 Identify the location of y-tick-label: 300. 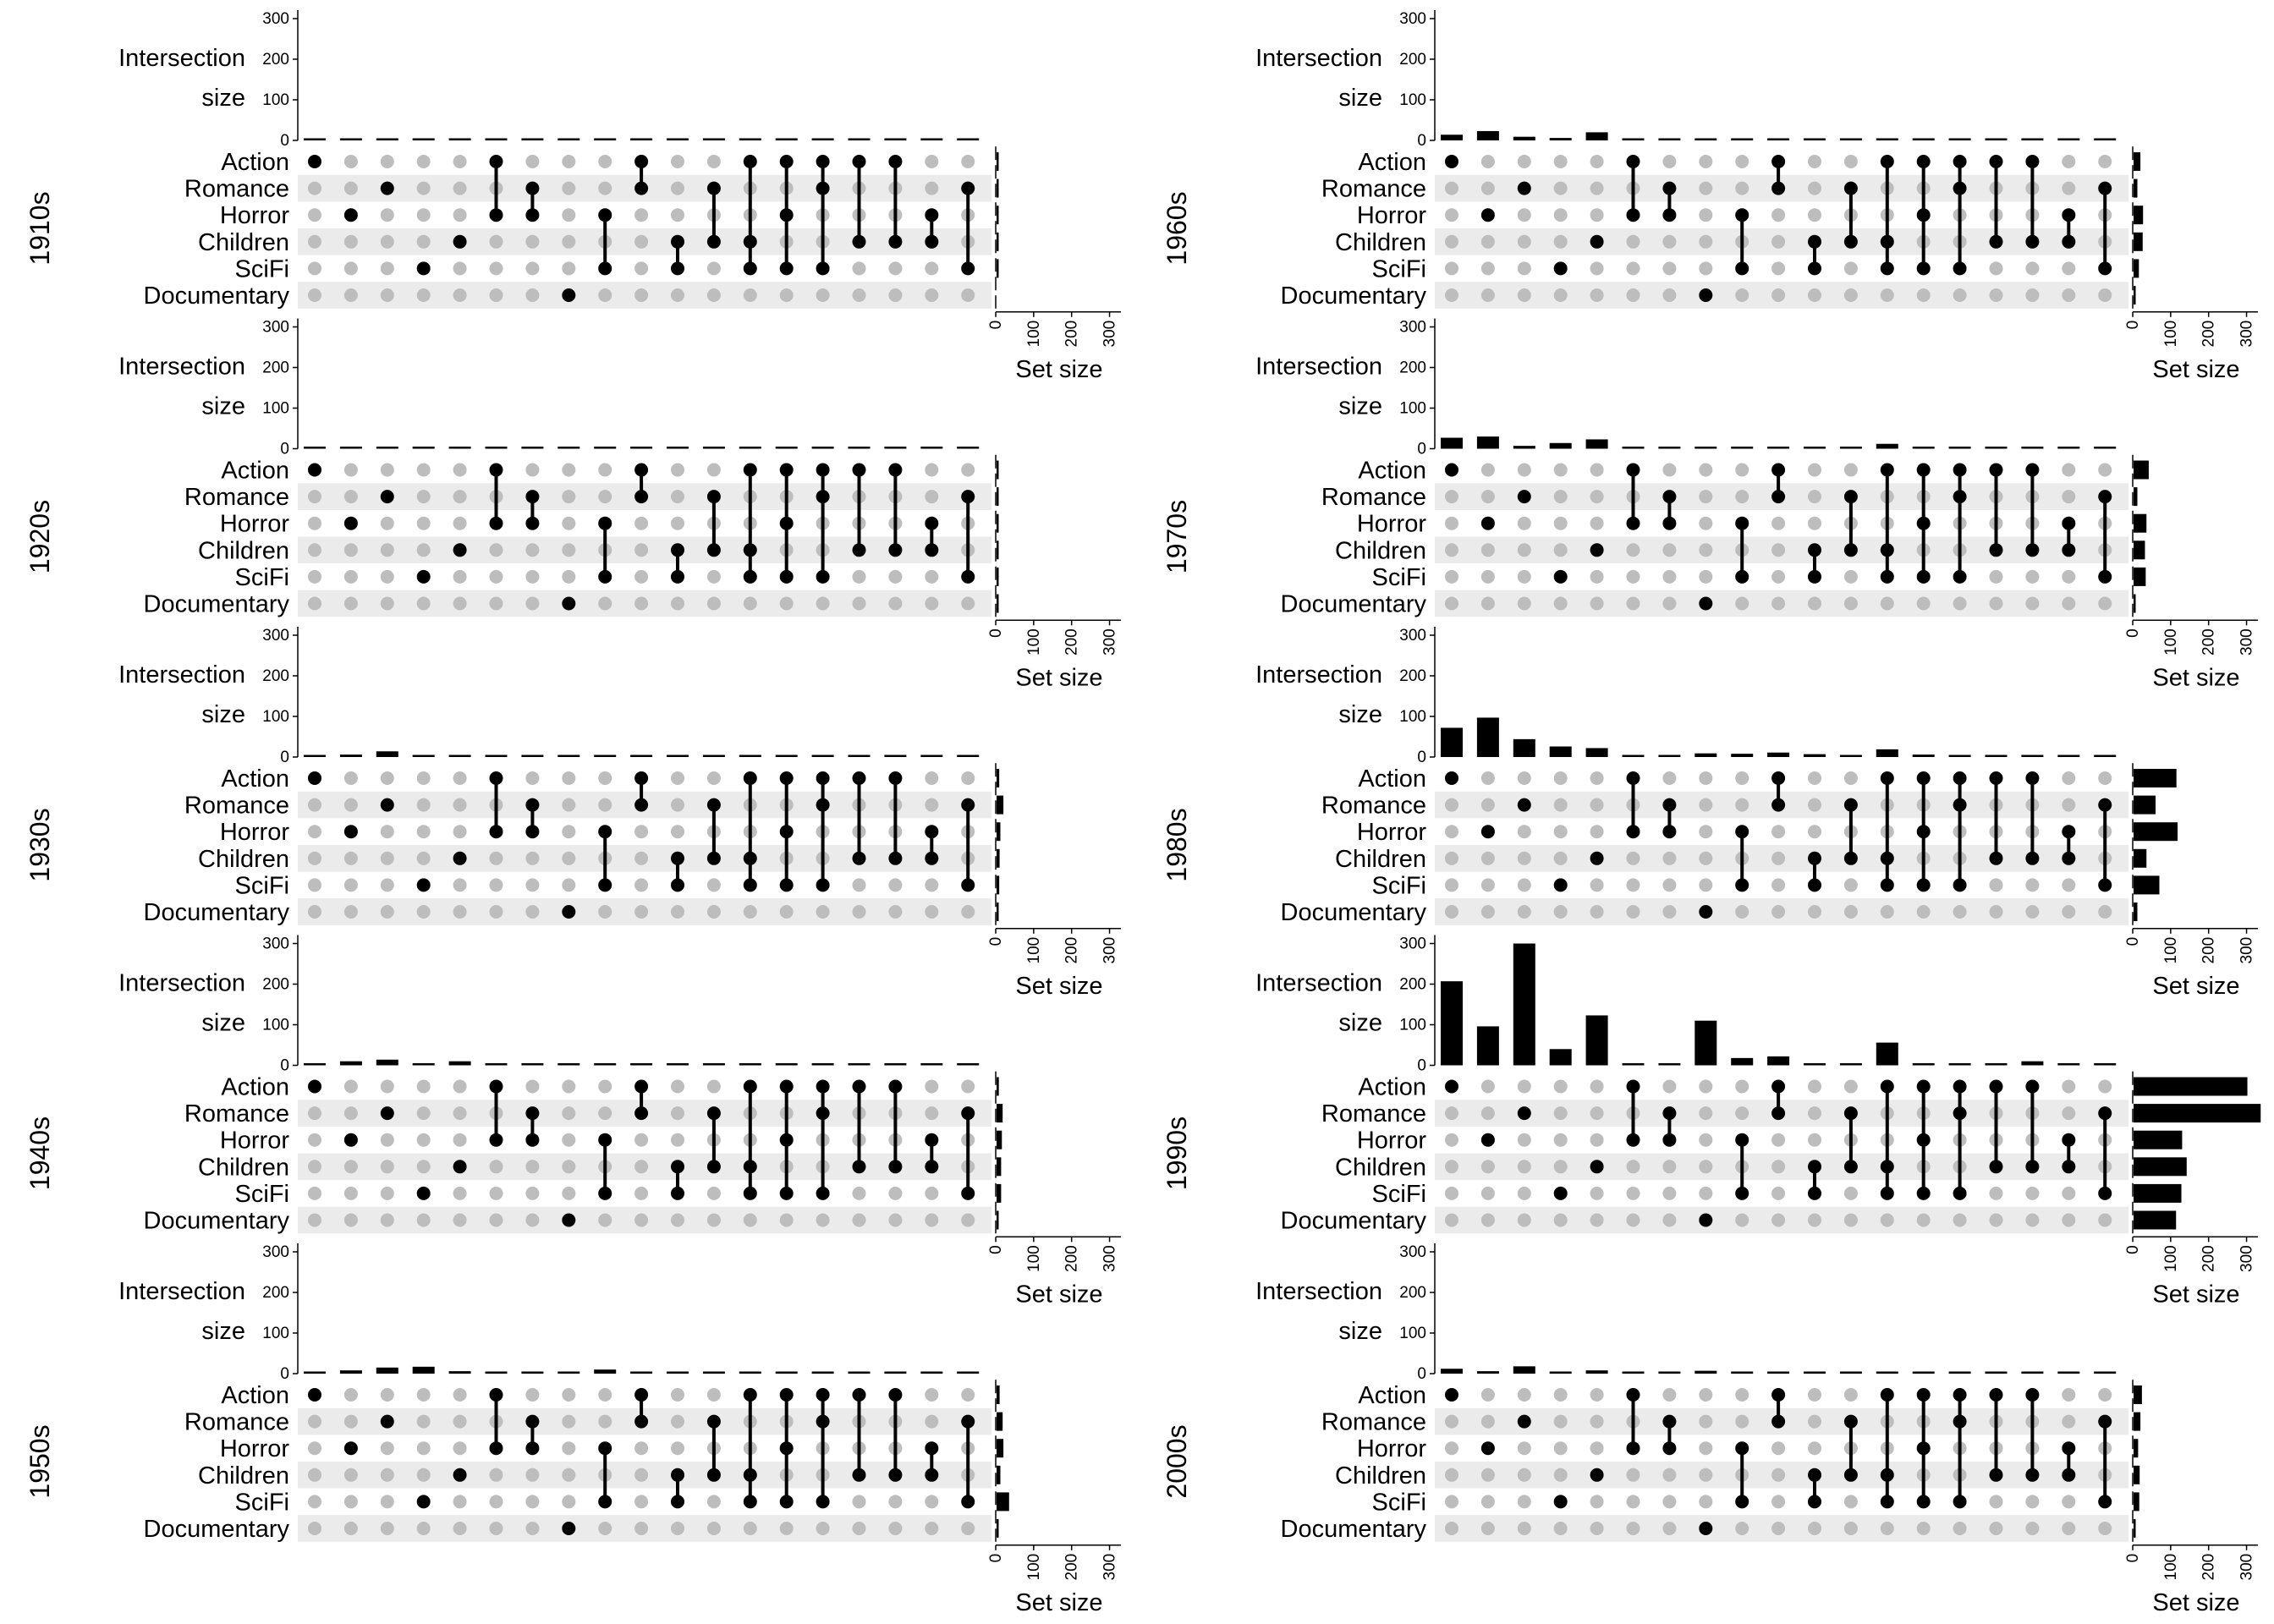
(275, 19).